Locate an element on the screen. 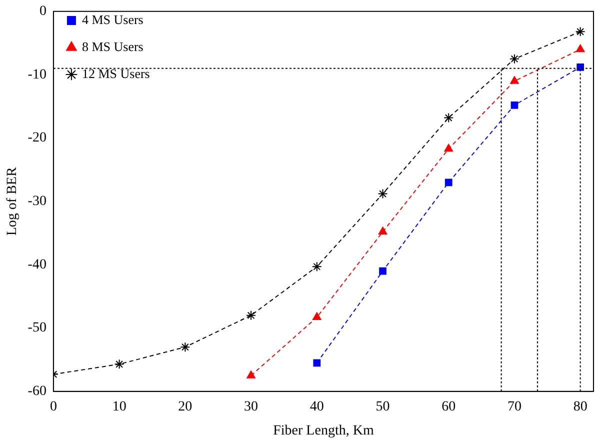 This screenshot has height=443, width=599. y-tick-label: -30 is located at coordinates (37, 202).